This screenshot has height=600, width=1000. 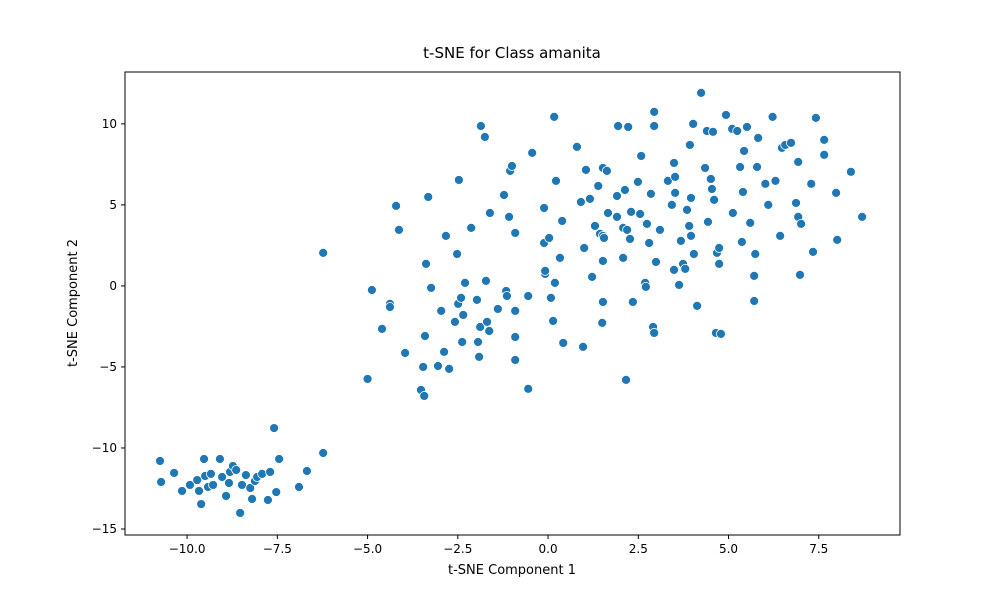 What do you see at coordinates (108, 367) in the screenshot?
I see `y-tick-label: −5` at bounding box center [108, 367].